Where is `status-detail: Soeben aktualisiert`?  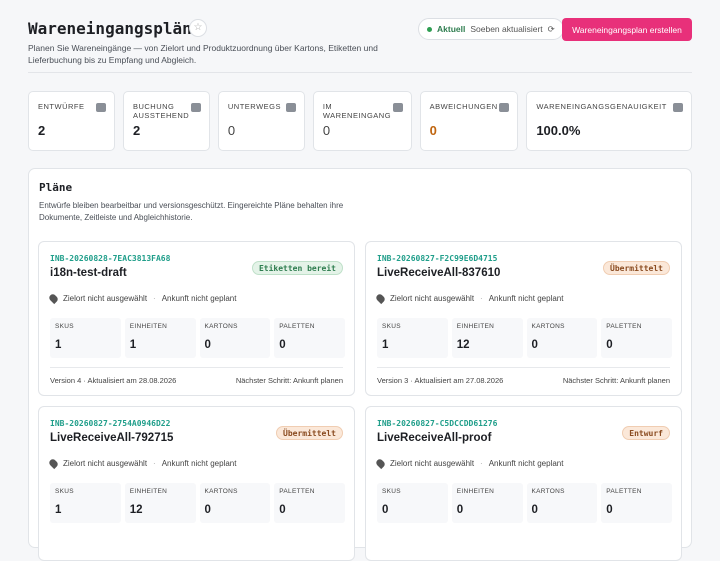 status-detail: Soeben aktualisiert is located at coordinates (506, 29).